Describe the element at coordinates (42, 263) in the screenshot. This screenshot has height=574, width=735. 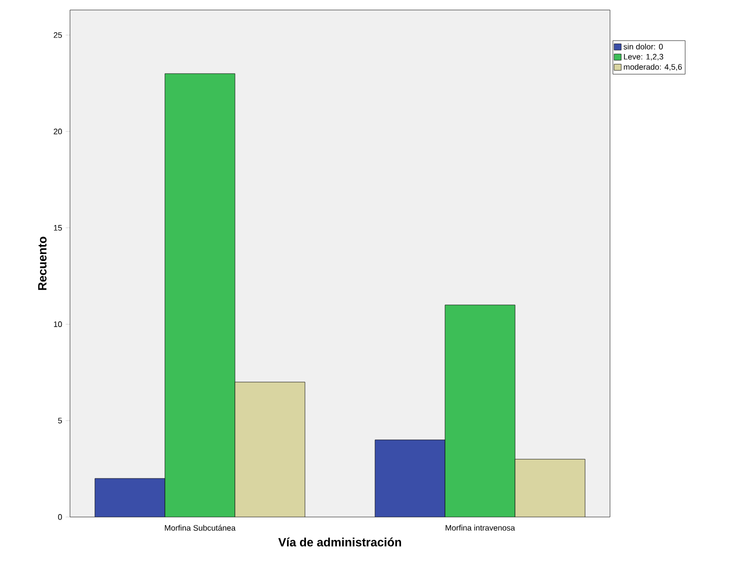
I see `y-axis-title: Recuento` at that location.